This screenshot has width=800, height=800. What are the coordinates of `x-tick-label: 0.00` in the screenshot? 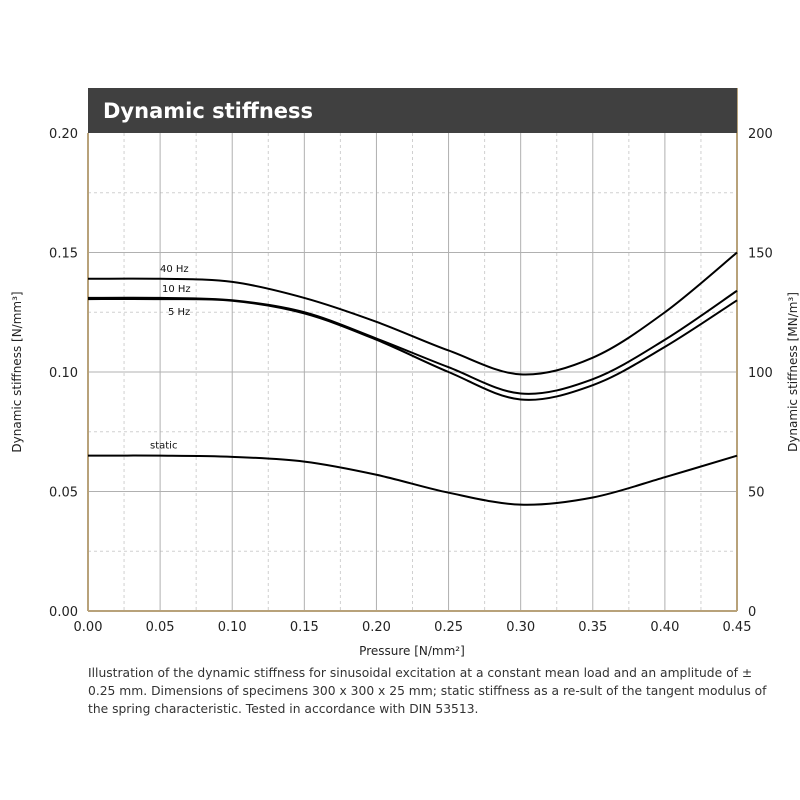 It's located at (88, 627).